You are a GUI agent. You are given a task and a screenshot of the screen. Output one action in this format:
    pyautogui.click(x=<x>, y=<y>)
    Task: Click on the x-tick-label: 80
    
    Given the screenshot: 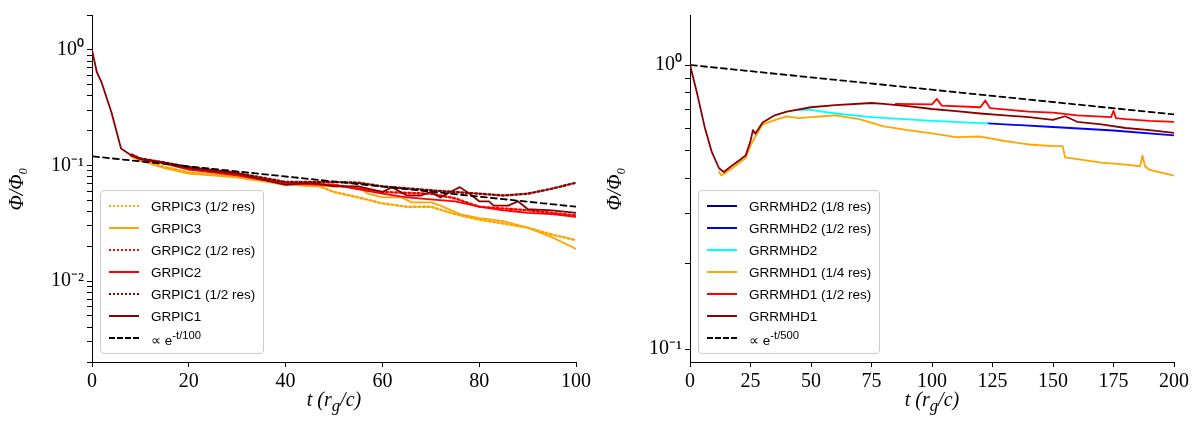 What is the action you would take?
    pyautogui.click(x=479, y=380)
    